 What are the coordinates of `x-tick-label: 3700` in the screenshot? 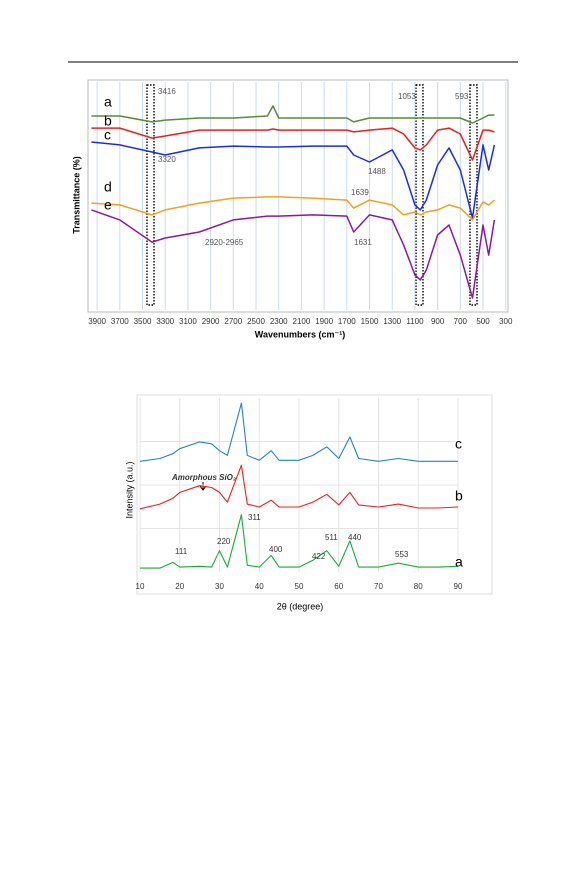 It's located at (120, 321).